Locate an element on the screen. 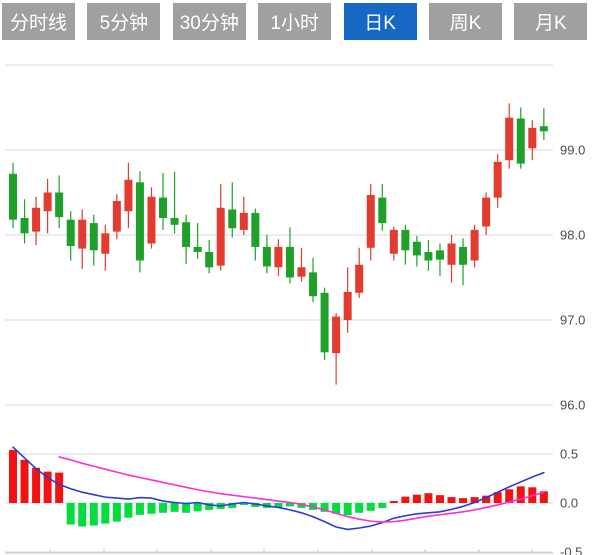 The image size is (601, 555). dif-line is located at coordinates (278, 488).